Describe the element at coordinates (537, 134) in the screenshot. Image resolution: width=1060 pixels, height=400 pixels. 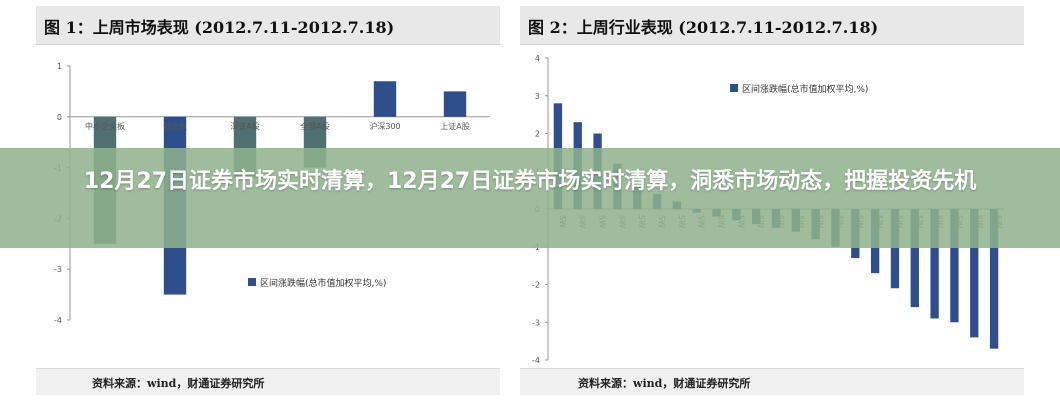
I see `chart-2-ytick-label: 2` at that location.